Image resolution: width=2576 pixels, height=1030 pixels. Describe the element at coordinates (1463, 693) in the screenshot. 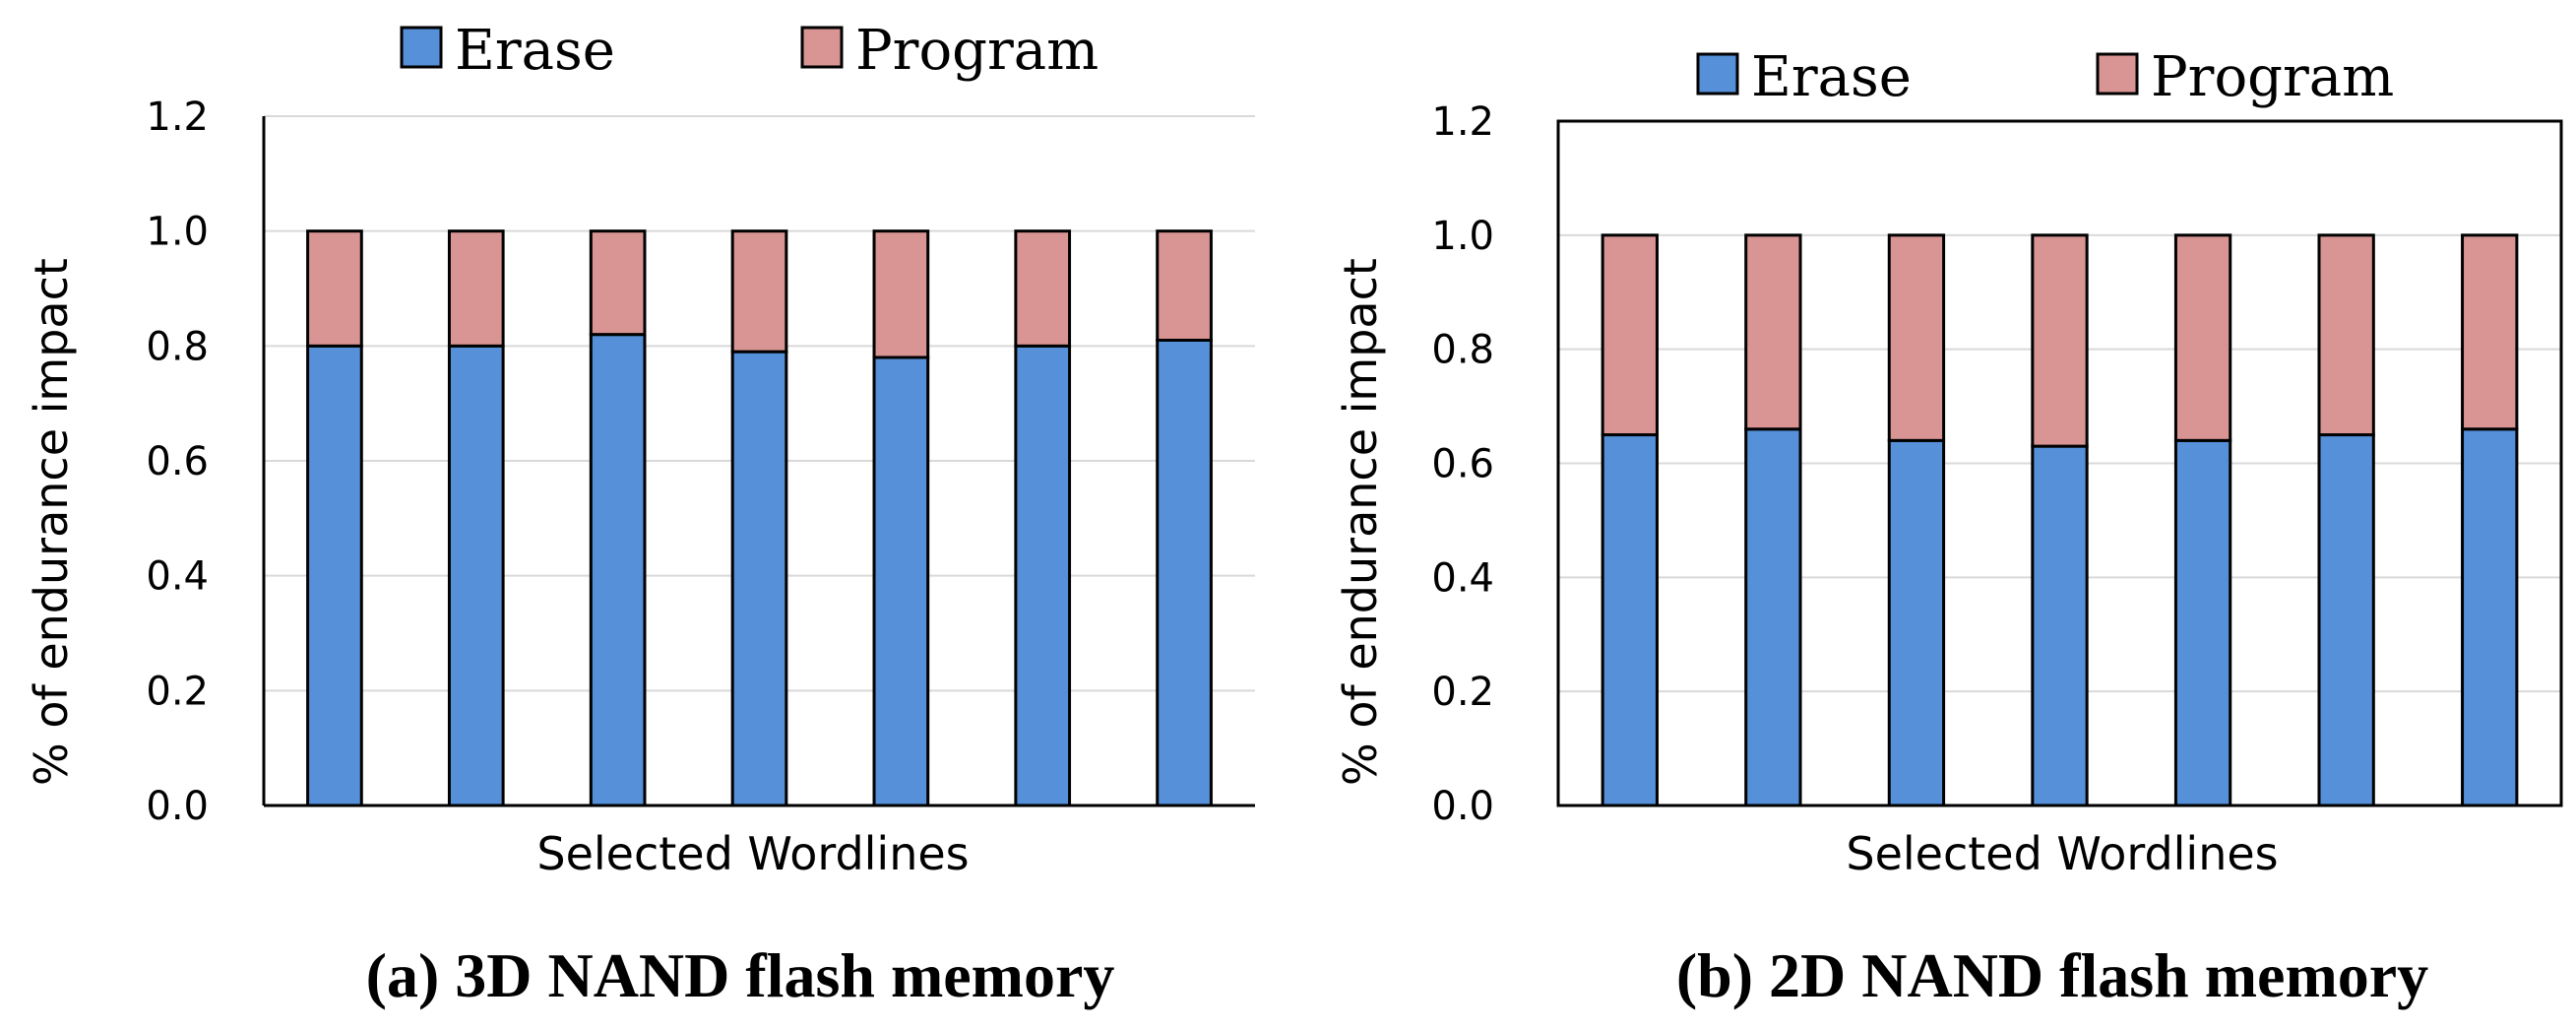

I see `chart-b-y-tick-label: 0.2` at that location.